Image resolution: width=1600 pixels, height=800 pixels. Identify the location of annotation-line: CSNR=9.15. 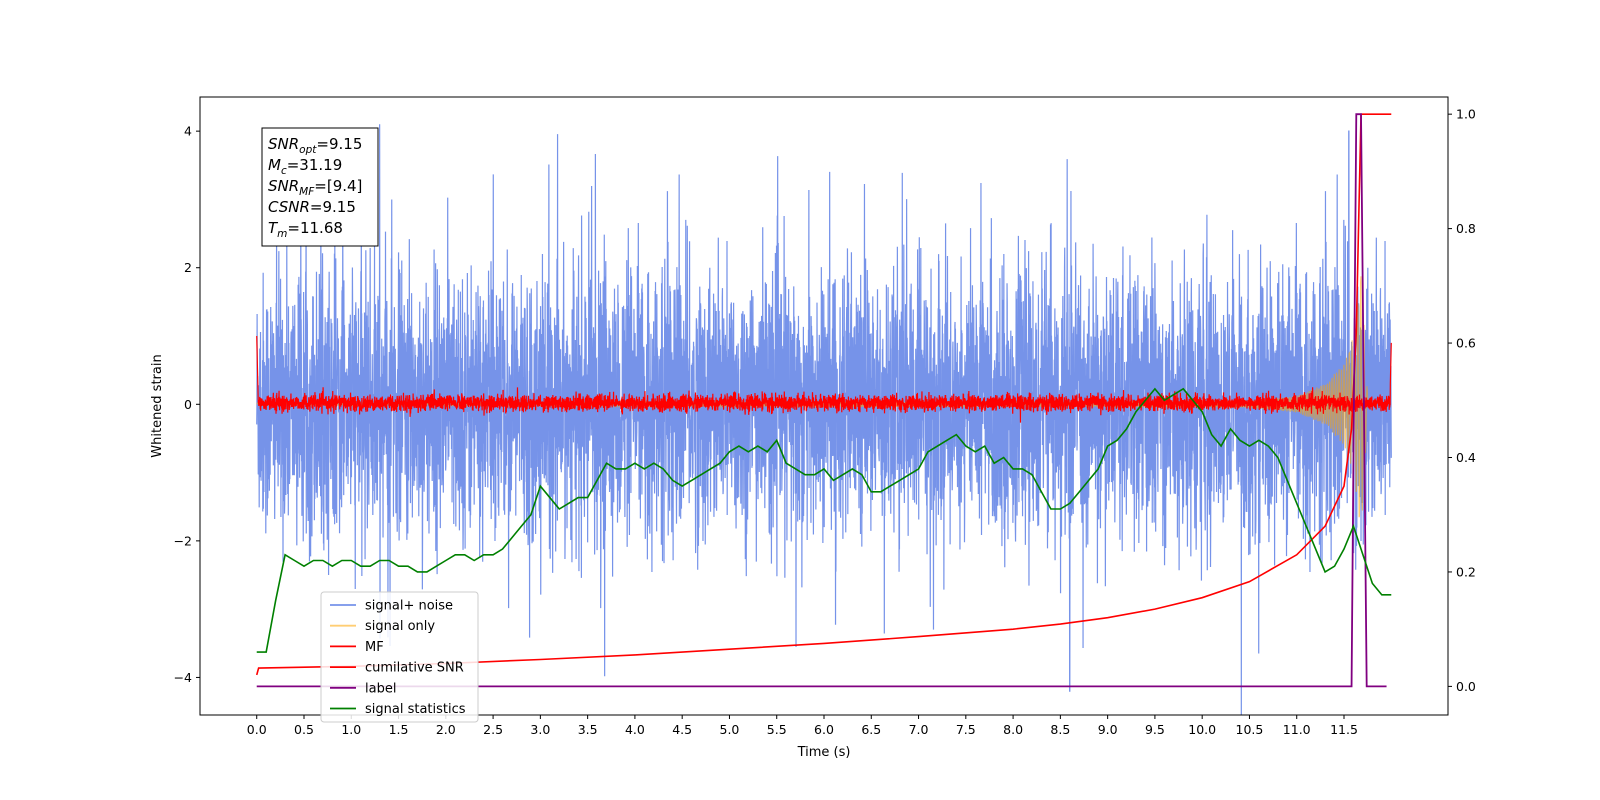
(312, 207).